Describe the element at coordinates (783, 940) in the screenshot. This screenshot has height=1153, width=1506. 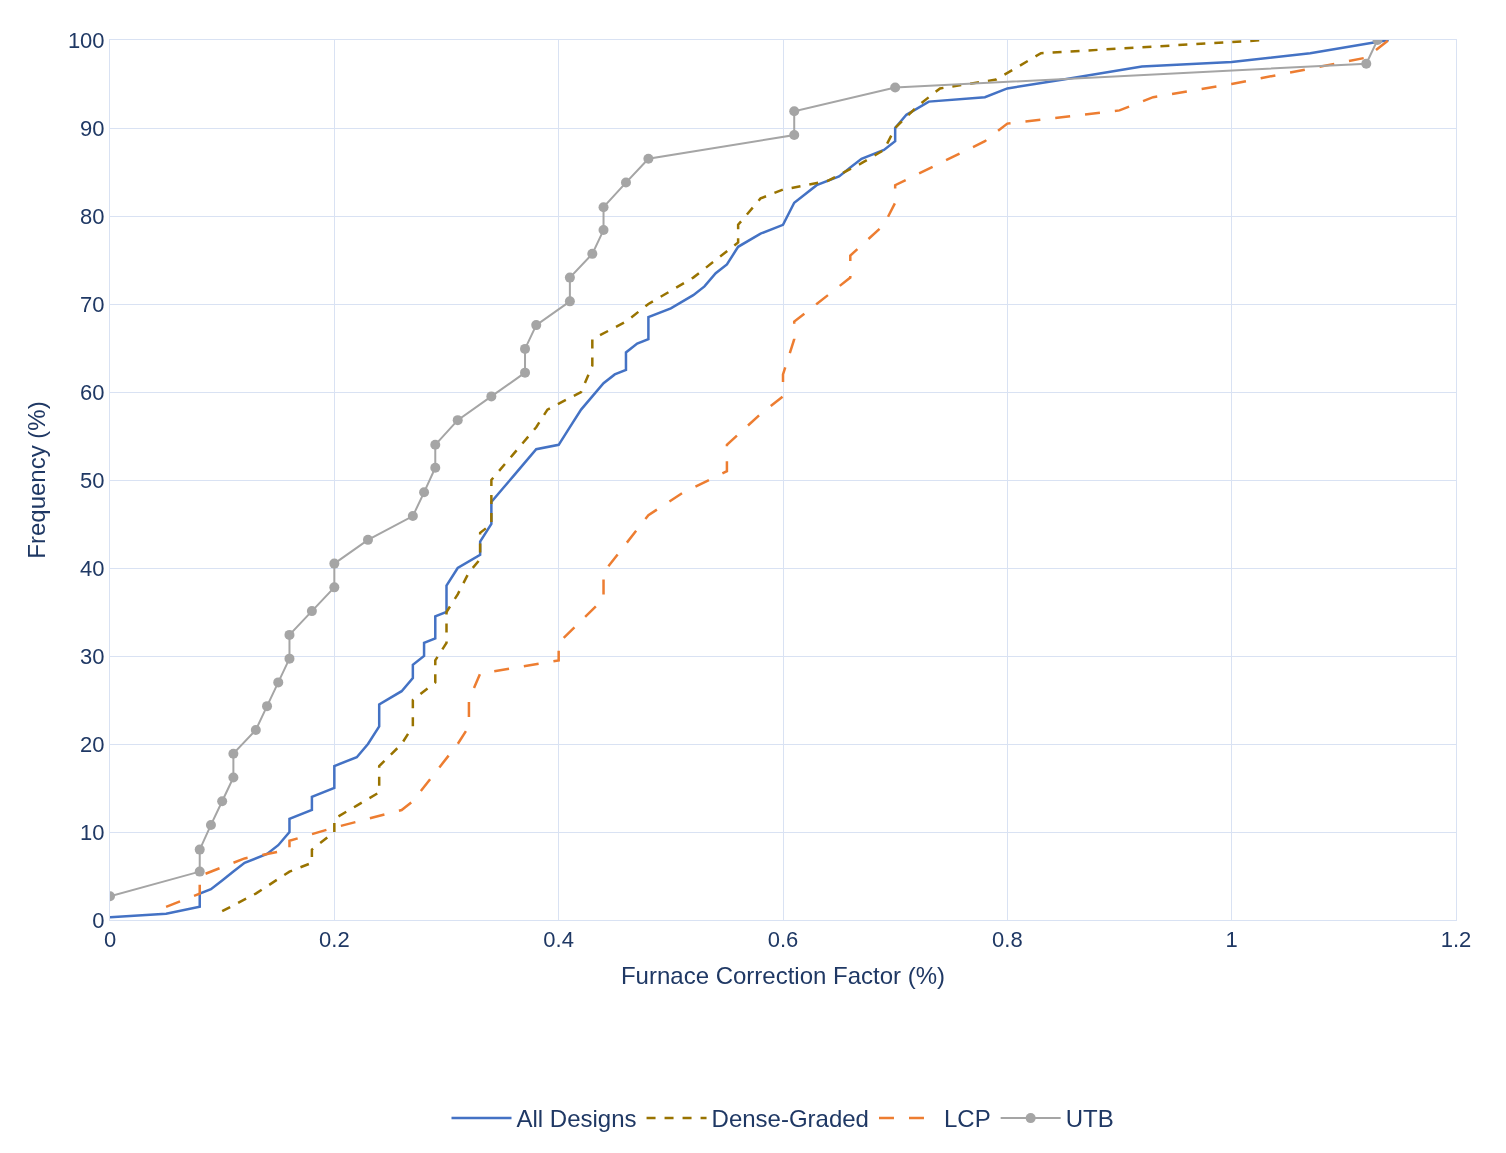
I see `x-tick-label: 0.6` at that location.